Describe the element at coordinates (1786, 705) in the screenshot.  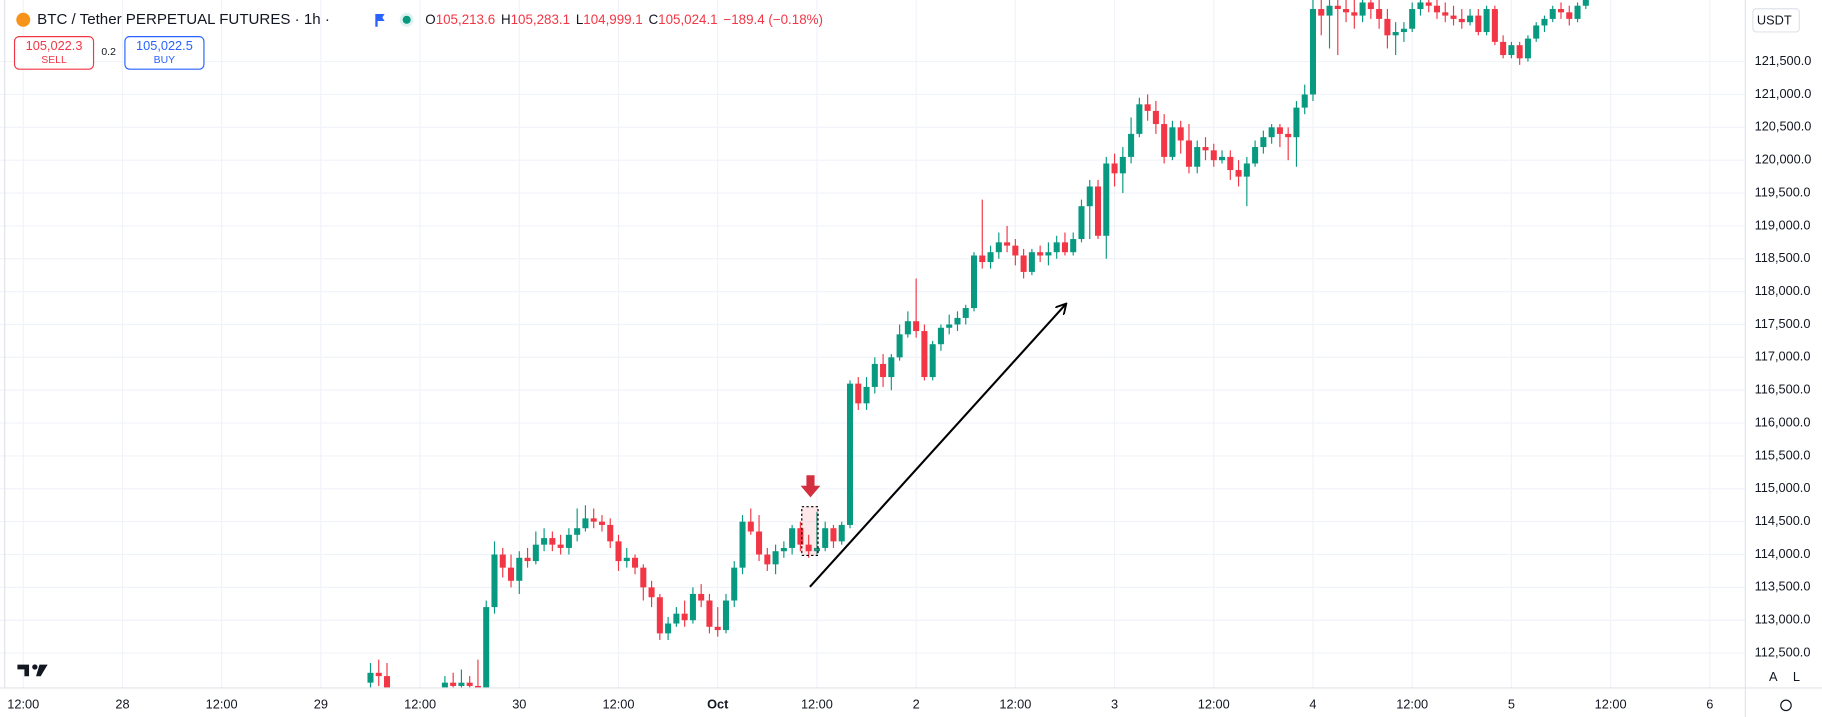
I see `settings-icon` at that location.